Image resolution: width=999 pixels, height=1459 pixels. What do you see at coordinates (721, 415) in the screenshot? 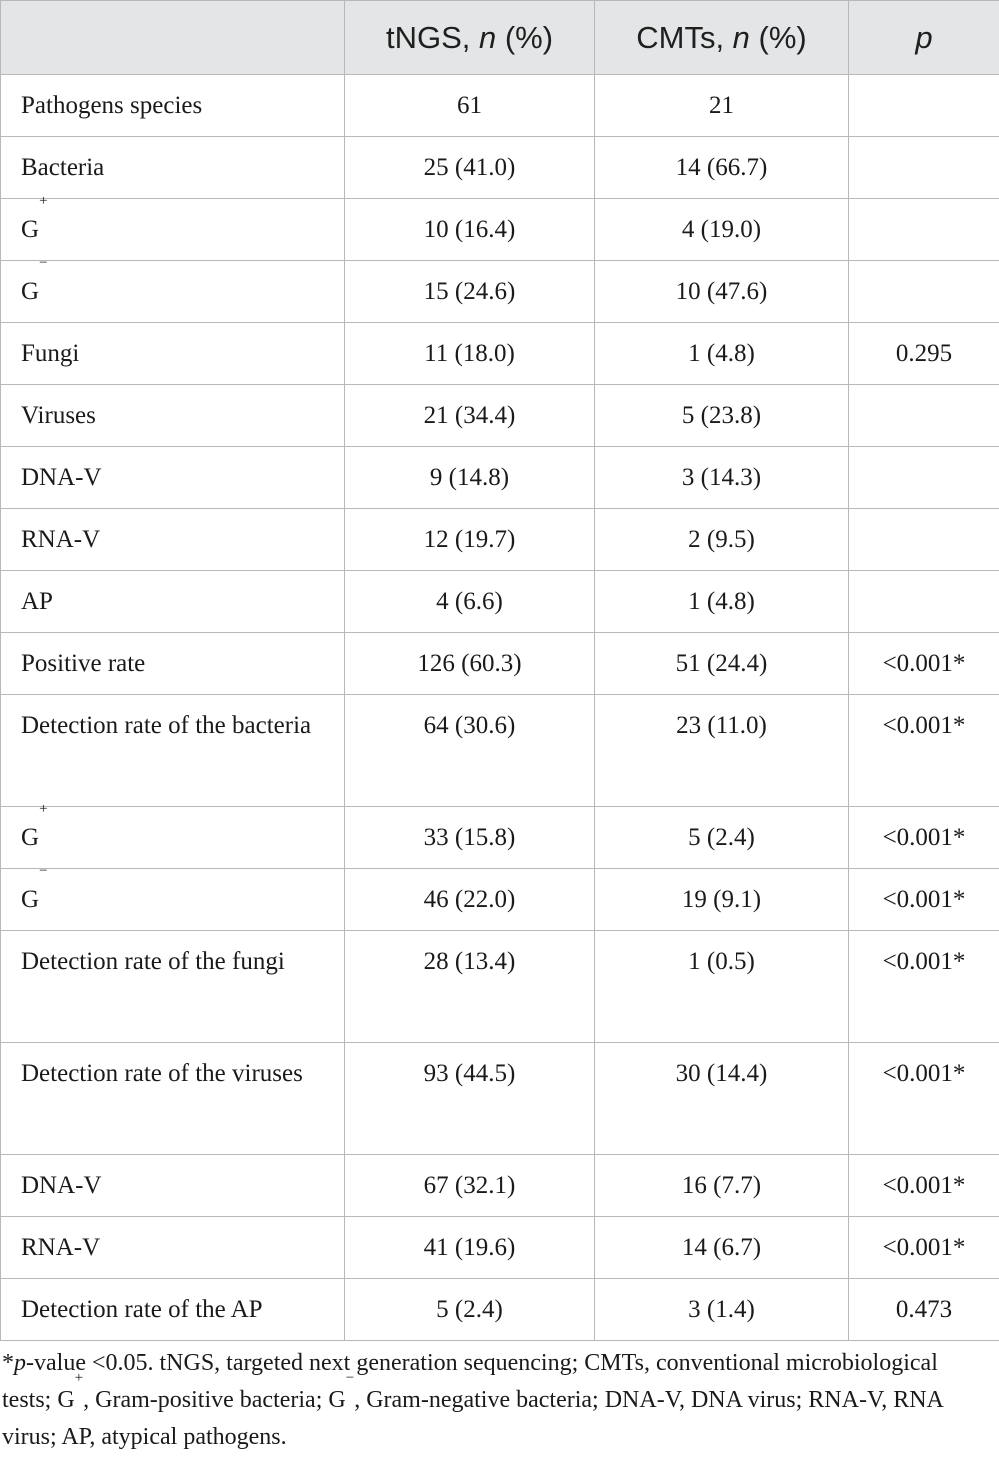
I see `cmts-value: 5 (23.8)` at bounding box center [721, 415].